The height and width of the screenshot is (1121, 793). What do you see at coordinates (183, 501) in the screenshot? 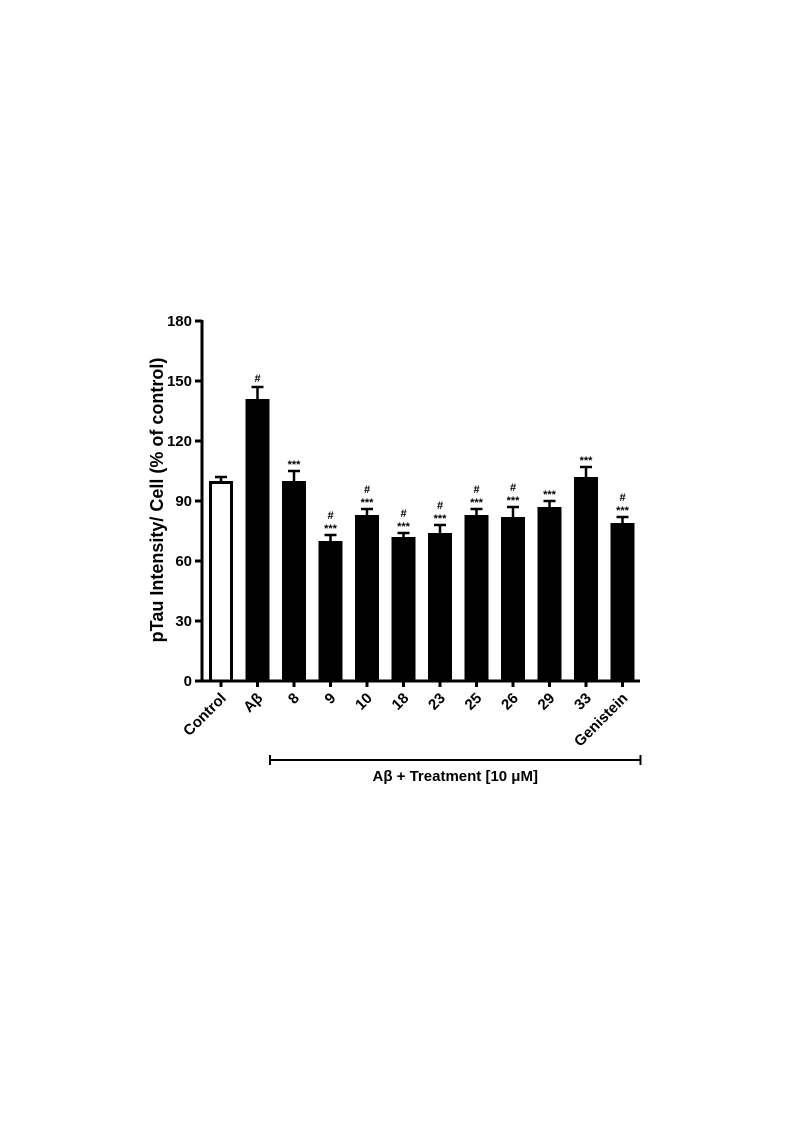
I see `y-tick-label-90: 90` at bounding box center [183, 501].